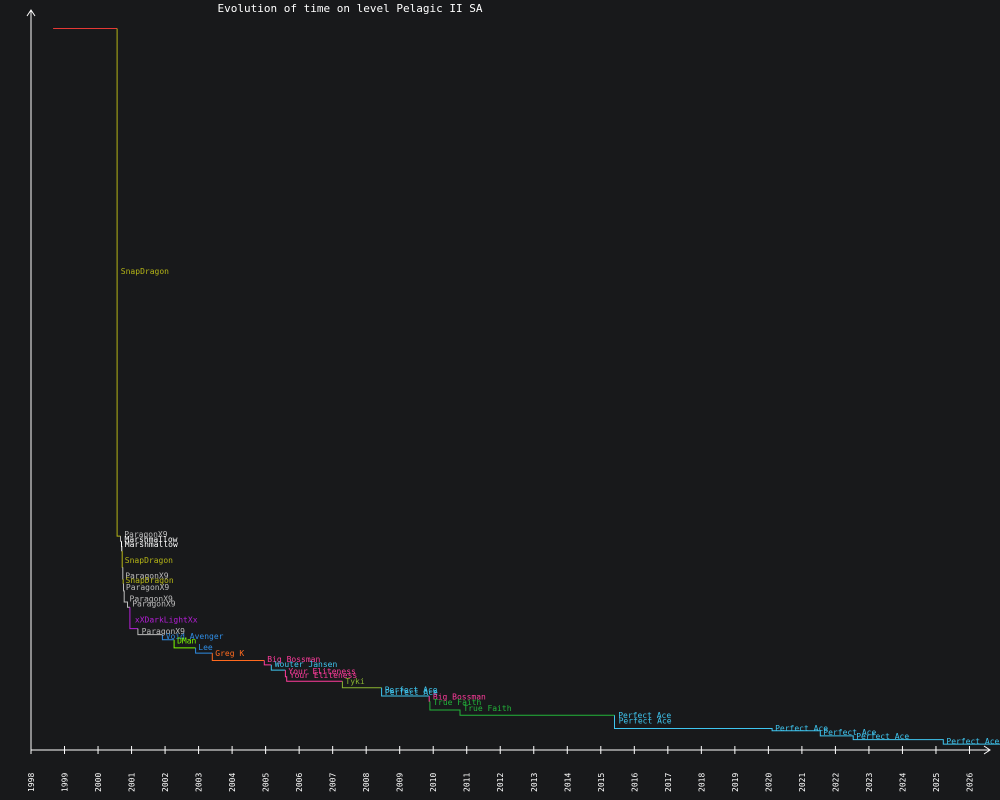 This screenshot has width=1000, height=800. What do you see at coordinates (165, 782) in the screenshot?
I see `x-tick-label: 2002` at bounding box center [165, 782].